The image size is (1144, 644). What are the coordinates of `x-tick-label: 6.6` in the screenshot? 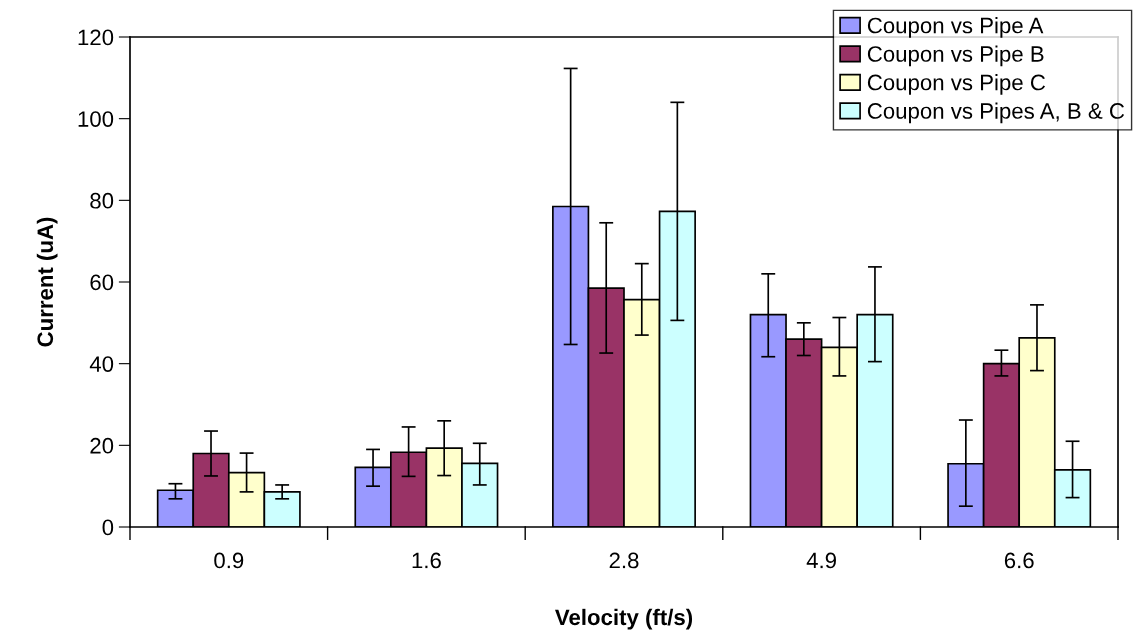 It's located at (1019, 560).